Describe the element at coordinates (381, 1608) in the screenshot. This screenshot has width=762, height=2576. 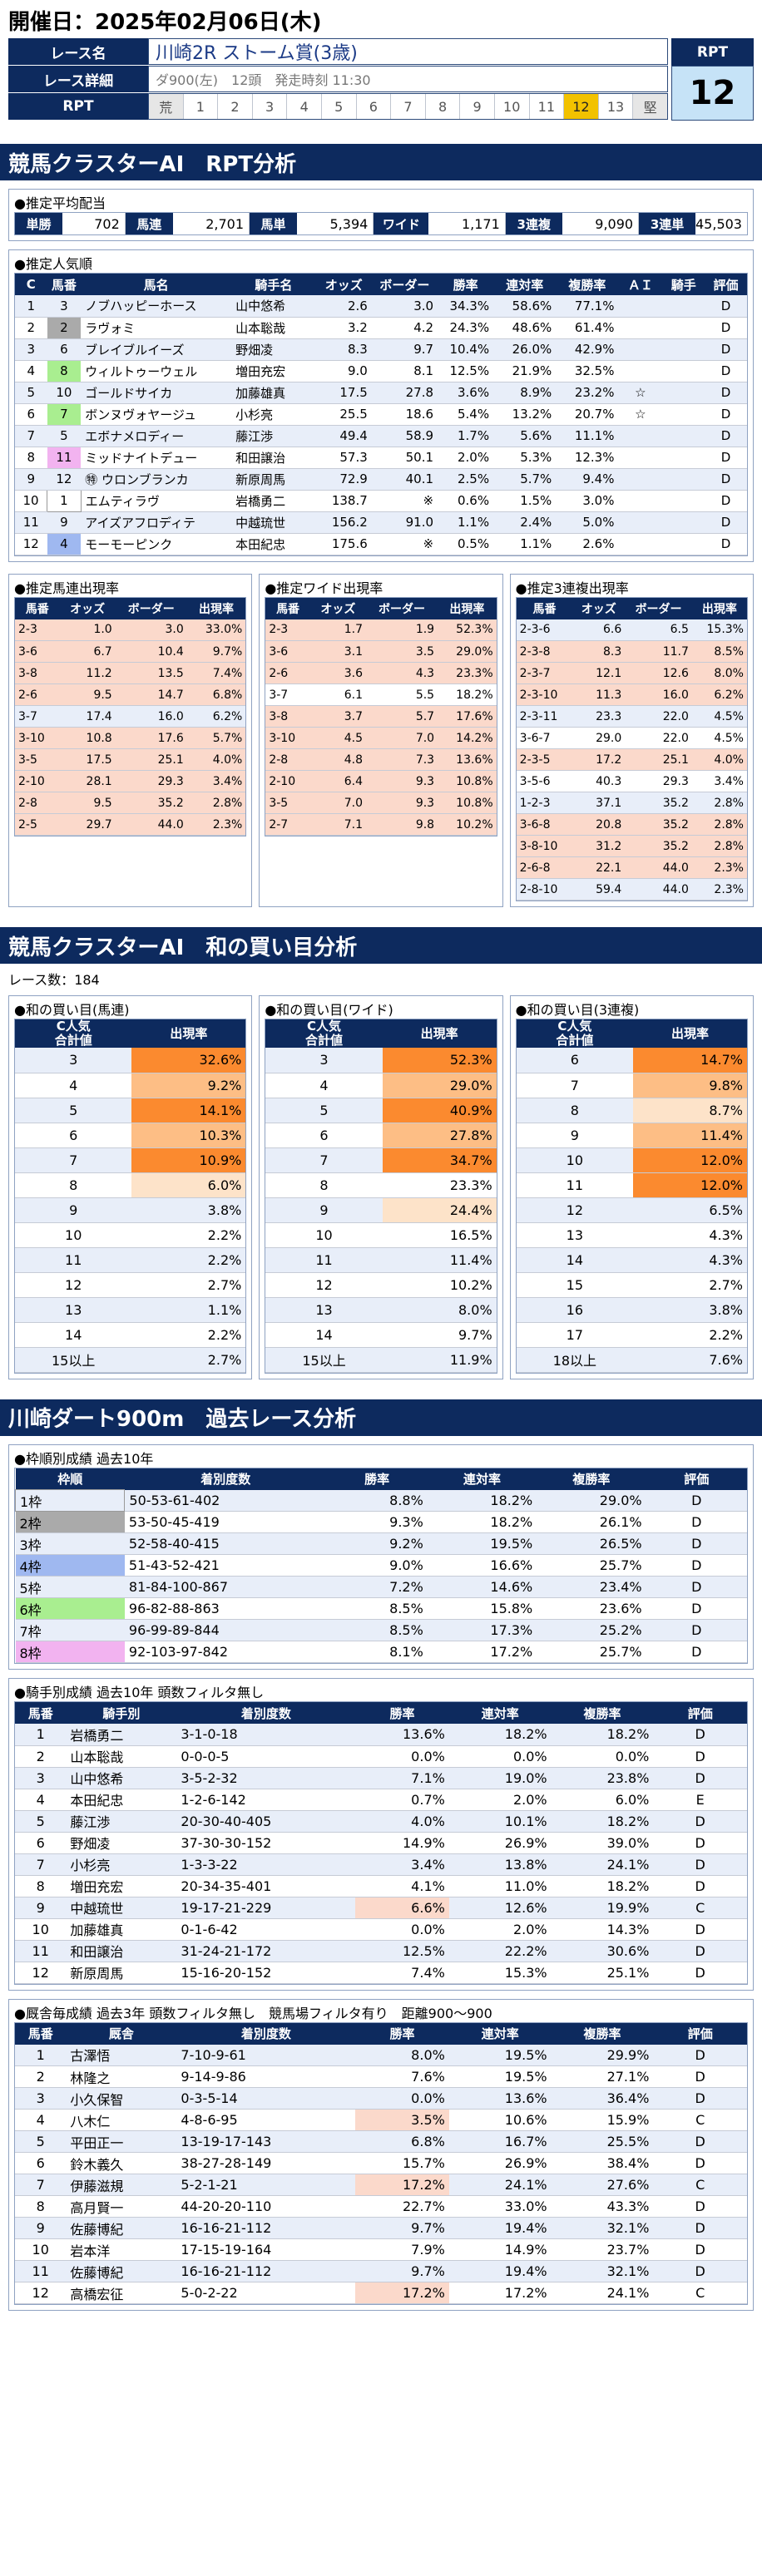
I see `table-row: 6枠 96-82-88-863 8.5% 15.8% 23.6% D` at that location.